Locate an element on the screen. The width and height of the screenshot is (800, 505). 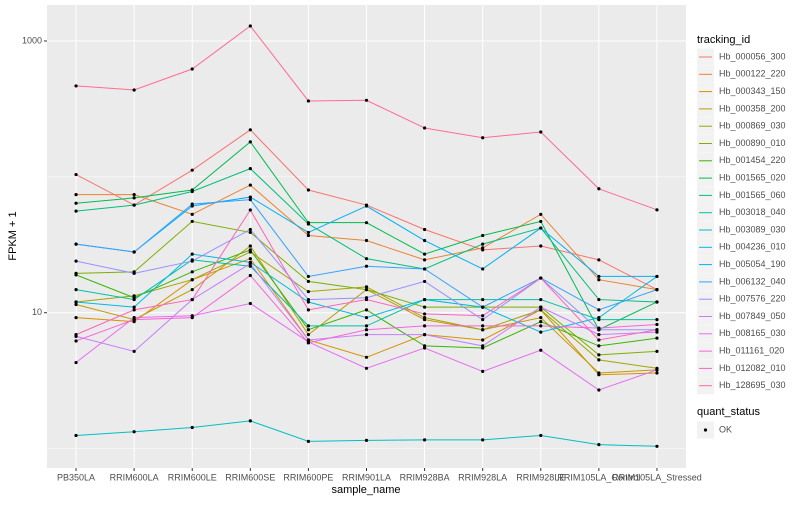
x-tick-label: RRIM600PE is located at coordinates (308, 477).